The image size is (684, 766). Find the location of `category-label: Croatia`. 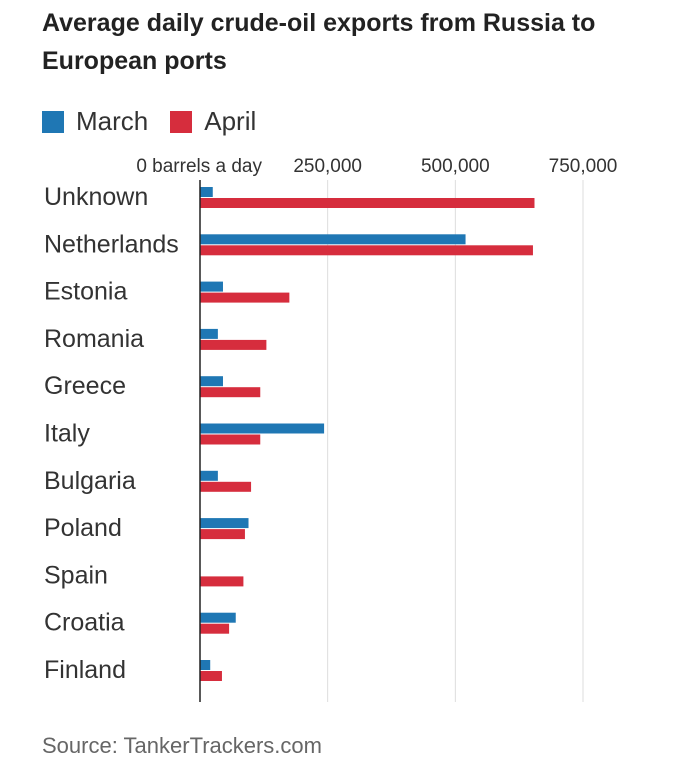

category-label: Croatia is located at coordinates (84, 623).